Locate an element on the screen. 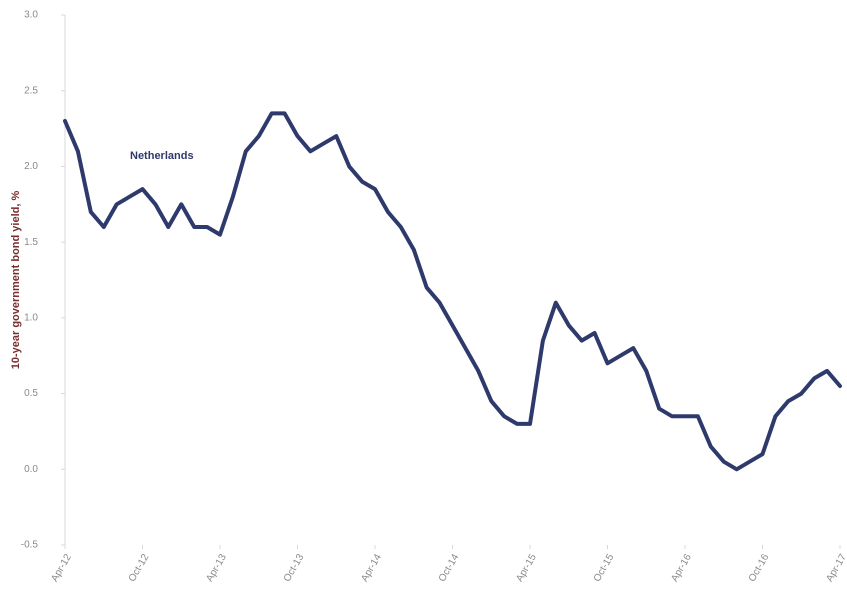 This screenshot has width=847, height=602. y-axis-label: 10-year government bond yield, % is located at coordinates (16, 280).